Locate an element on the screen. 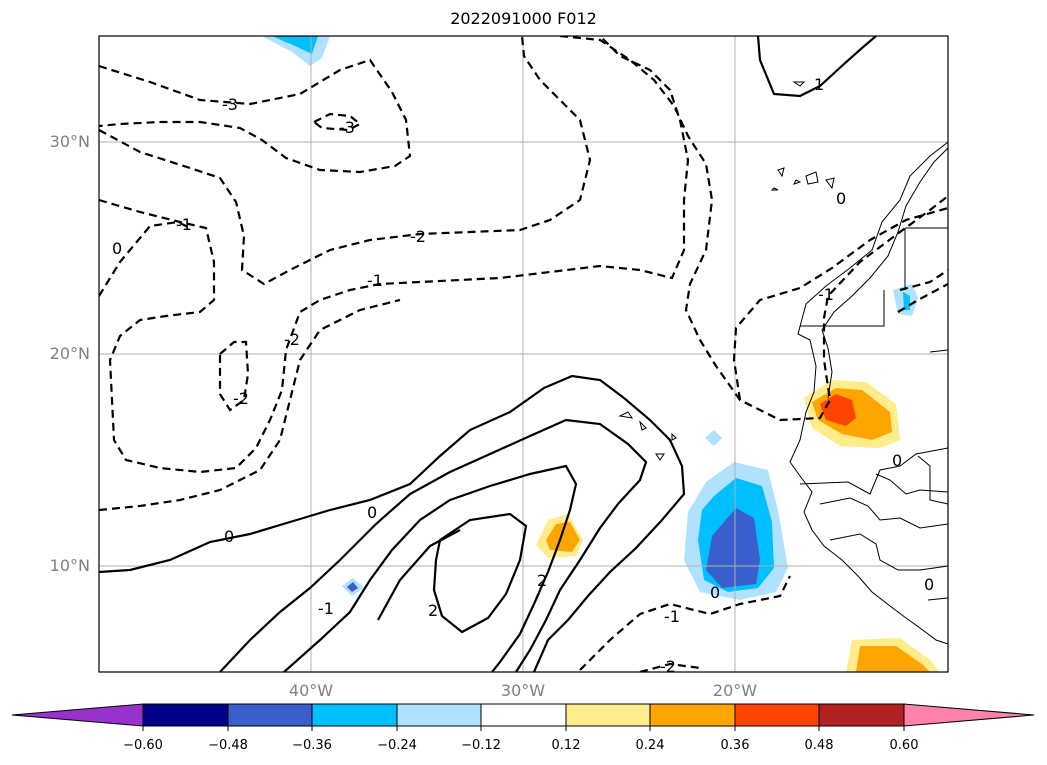 This screenshot has height=765, width=1047. contour-m1-south is located at coordinates (250, 405).